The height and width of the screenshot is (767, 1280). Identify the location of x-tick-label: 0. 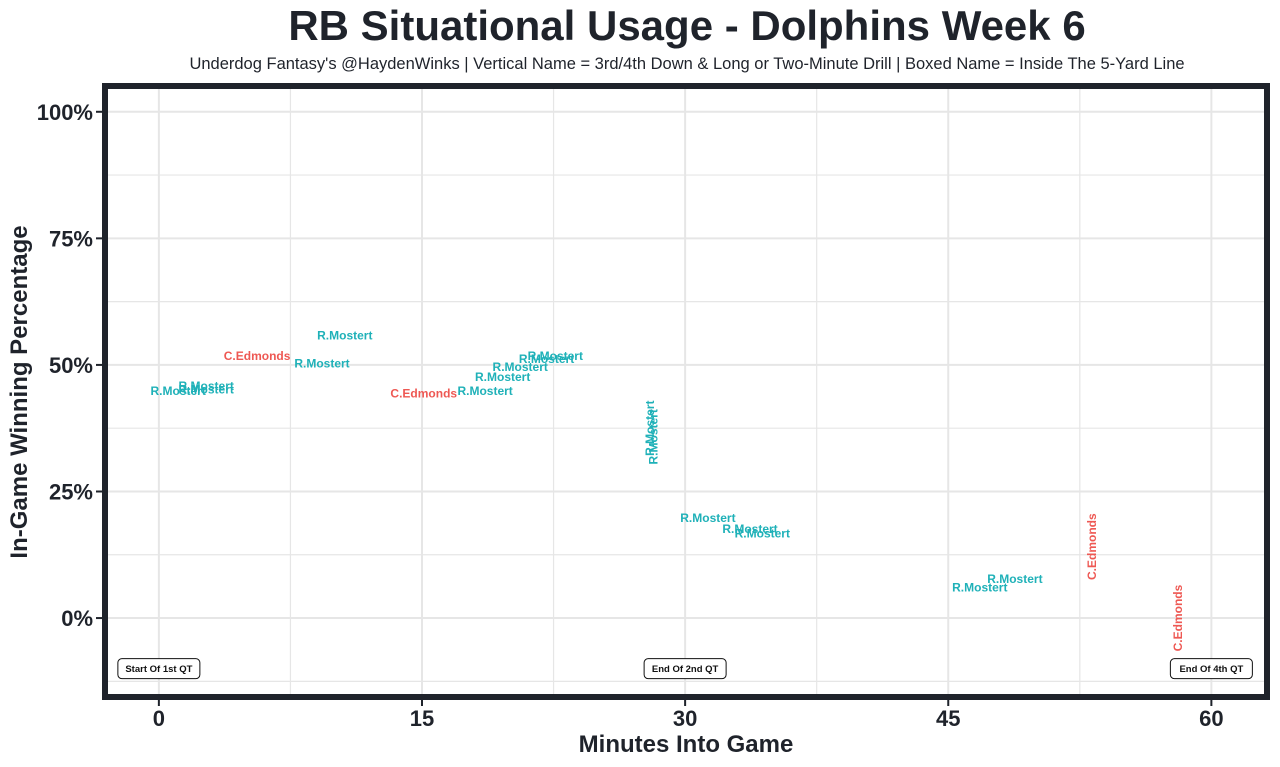
(159, 718).